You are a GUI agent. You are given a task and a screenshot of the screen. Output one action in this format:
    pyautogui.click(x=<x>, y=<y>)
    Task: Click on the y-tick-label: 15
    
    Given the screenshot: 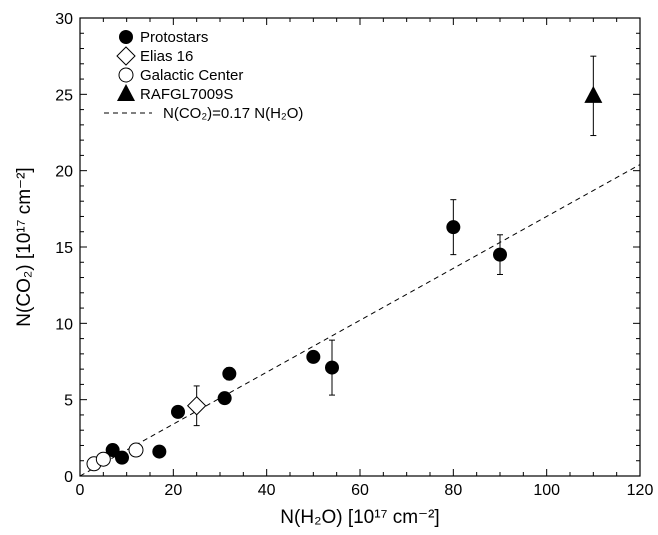 What is the action you would take?
    pyautogui.click(x=64, y=248)
    